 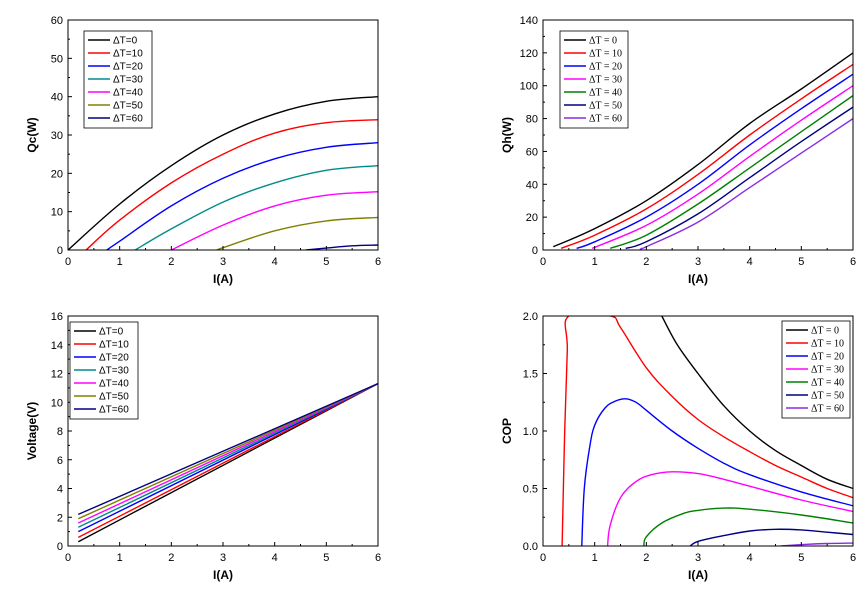 What do you see at coordinates (32, 134) in the screenshot?
I see `y-axis-title: Qc(W)` at bounding box center [32, 134].